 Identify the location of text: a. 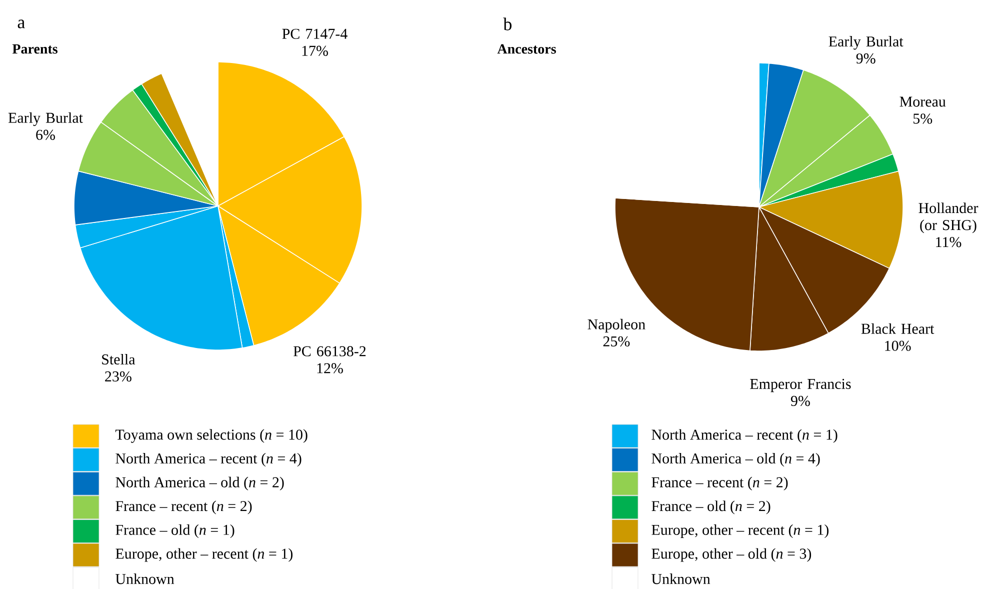
(21, 24).